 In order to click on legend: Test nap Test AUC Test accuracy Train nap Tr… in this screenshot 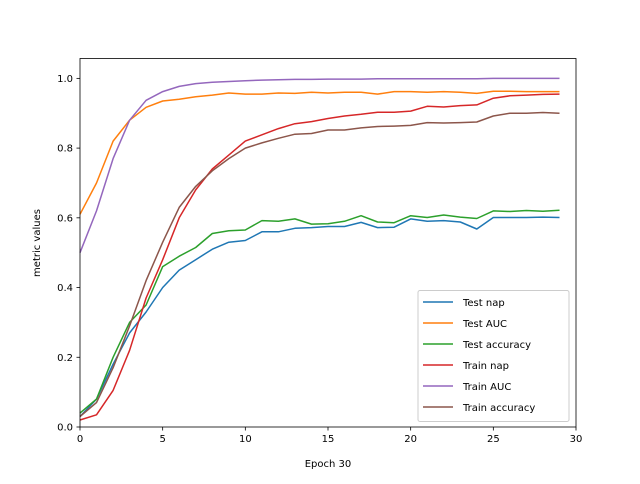, I will do `click(493, 356)`.